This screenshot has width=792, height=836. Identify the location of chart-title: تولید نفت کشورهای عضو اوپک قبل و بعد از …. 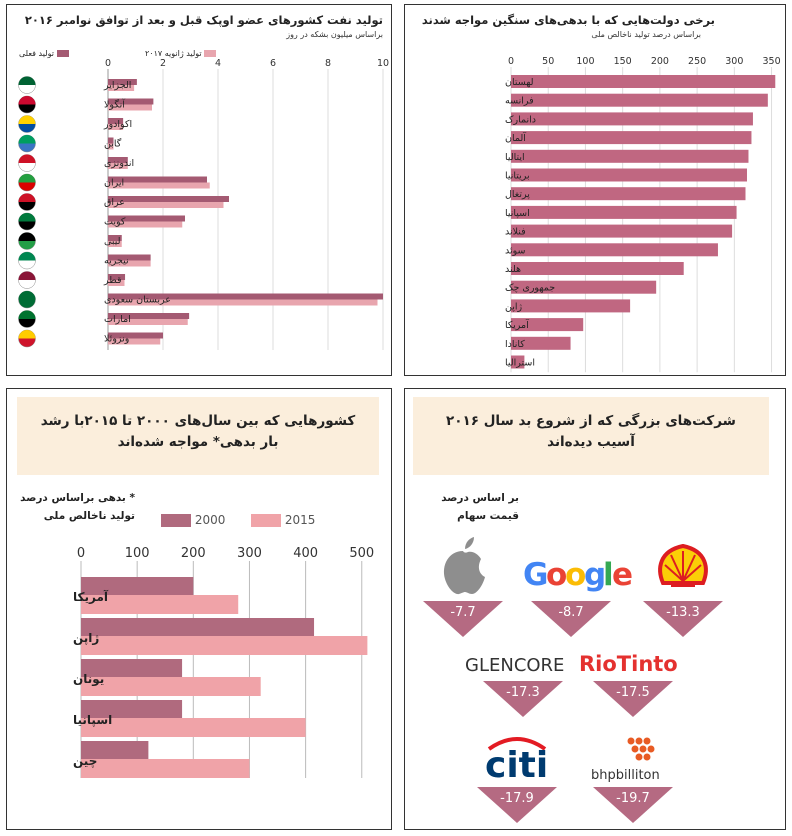
(203, 20).